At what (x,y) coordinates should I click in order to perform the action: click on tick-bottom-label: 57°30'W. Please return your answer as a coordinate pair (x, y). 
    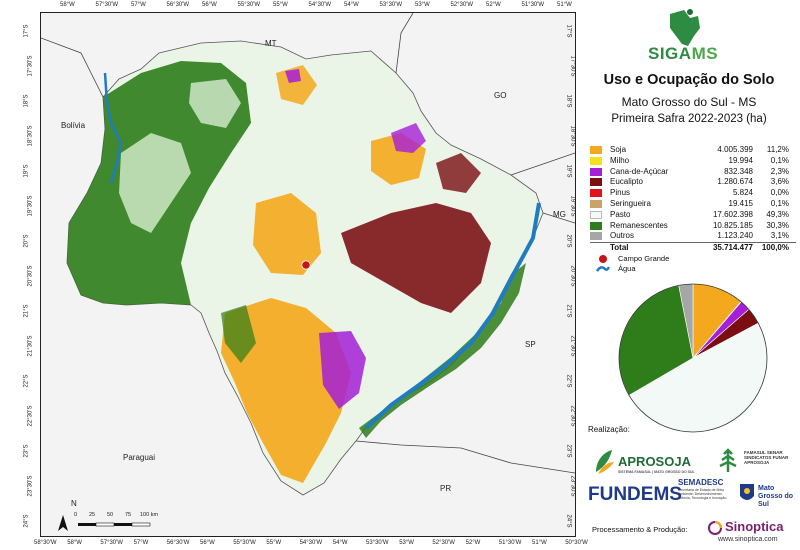
    Looking at the image, I should click on (111, 543).